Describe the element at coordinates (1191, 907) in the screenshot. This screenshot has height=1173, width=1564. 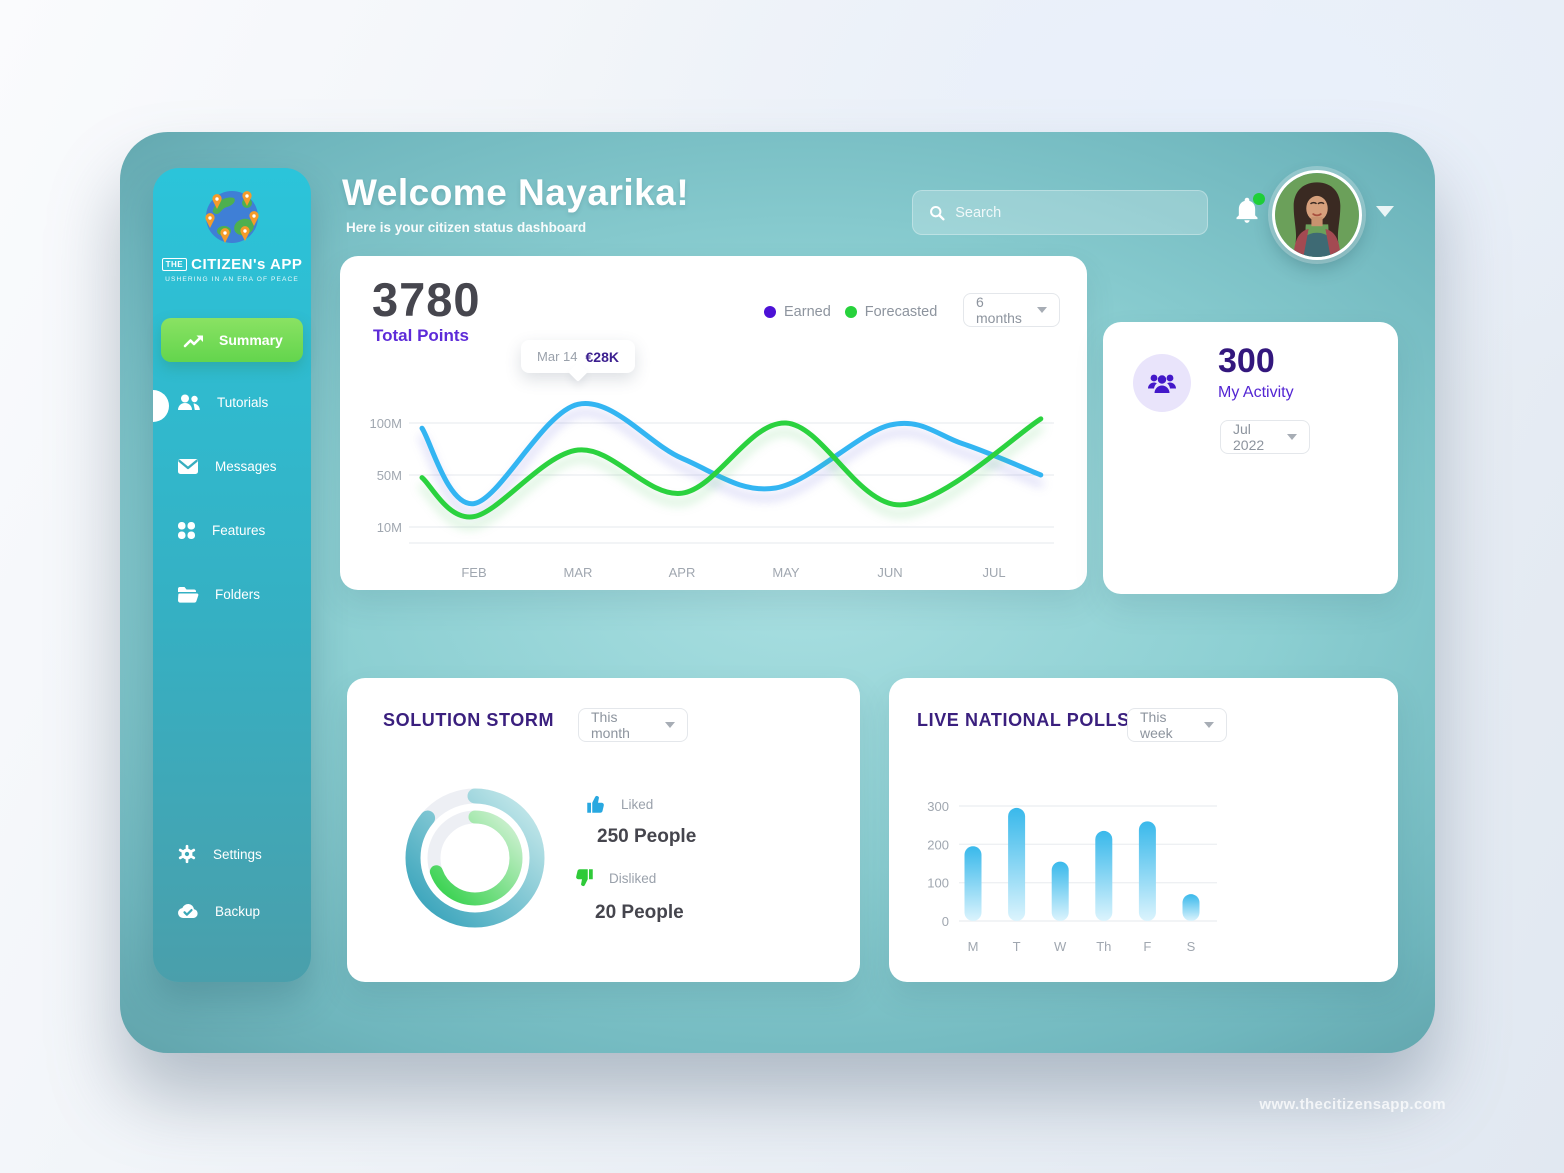
I see `bar-S` at that location.